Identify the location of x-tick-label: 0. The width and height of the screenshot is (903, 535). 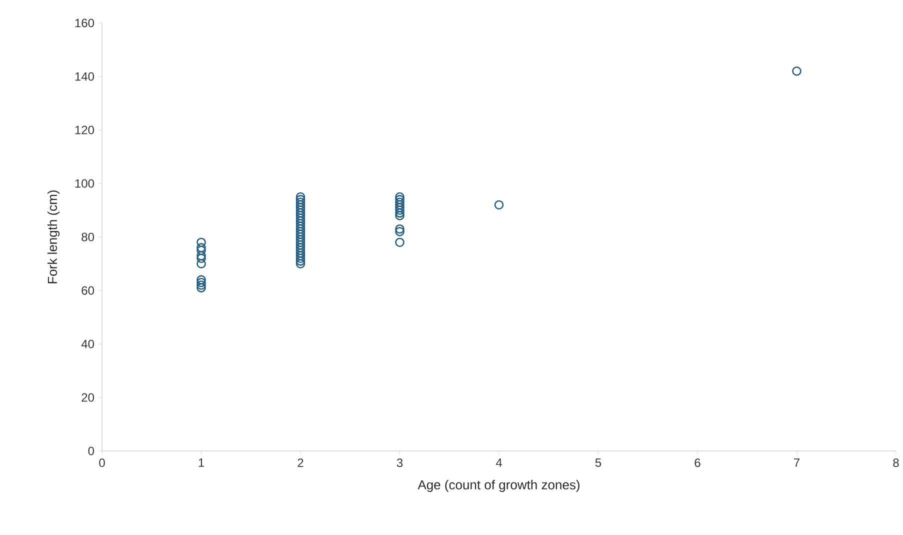
(102, 463).